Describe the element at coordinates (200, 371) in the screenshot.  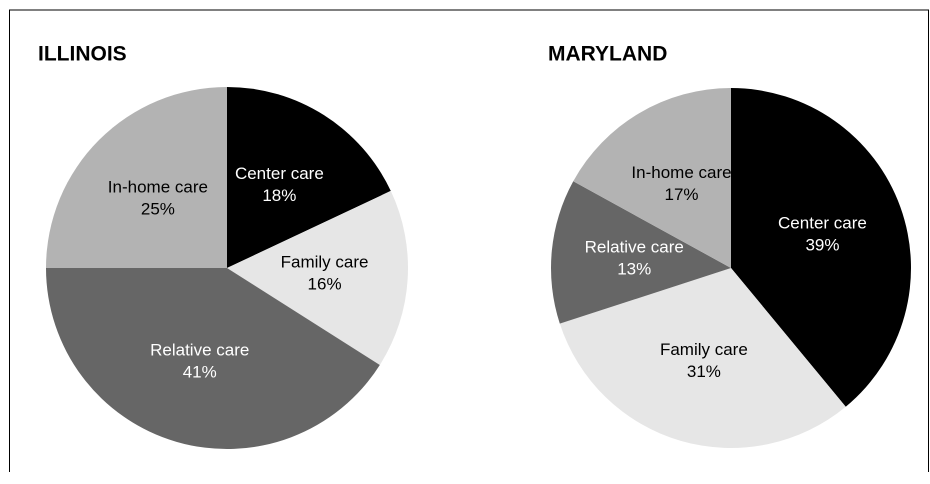
I see `slice-value: 41%` at that location.